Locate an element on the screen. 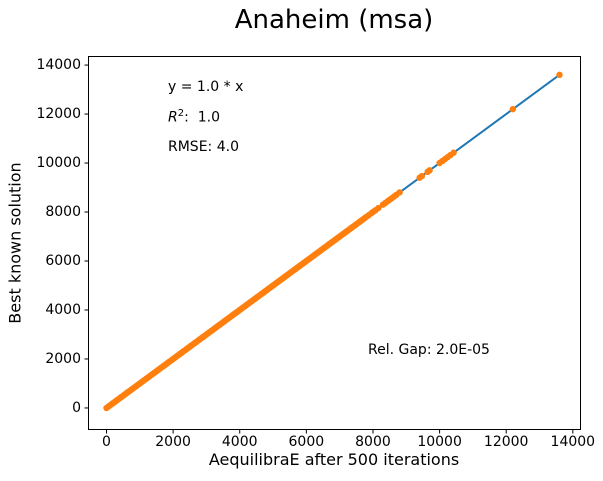 The width and height of the screenshot is (603, 481). y-tick-label: 14000 is located at coordinates (58, 65).